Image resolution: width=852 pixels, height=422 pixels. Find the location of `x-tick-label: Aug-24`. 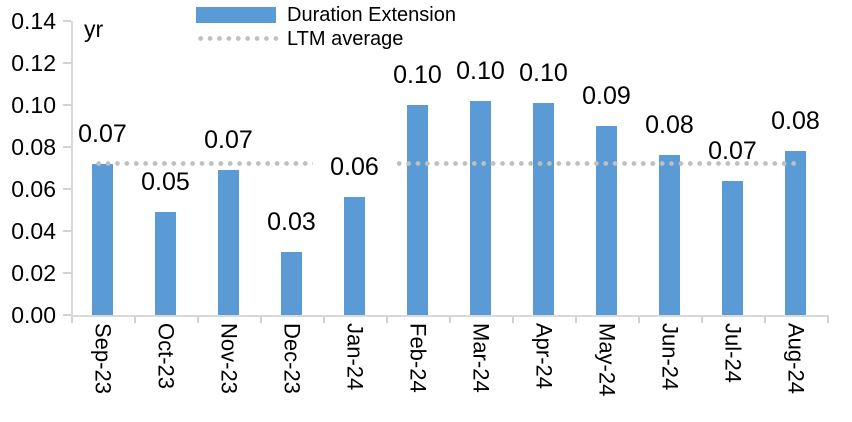

x-tick-label: Aug-24 is located at coordinates (796, 358).